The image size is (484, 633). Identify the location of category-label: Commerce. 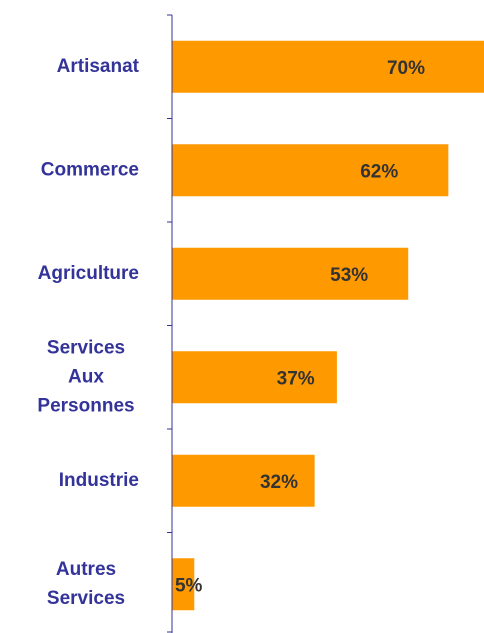
(90, 169).